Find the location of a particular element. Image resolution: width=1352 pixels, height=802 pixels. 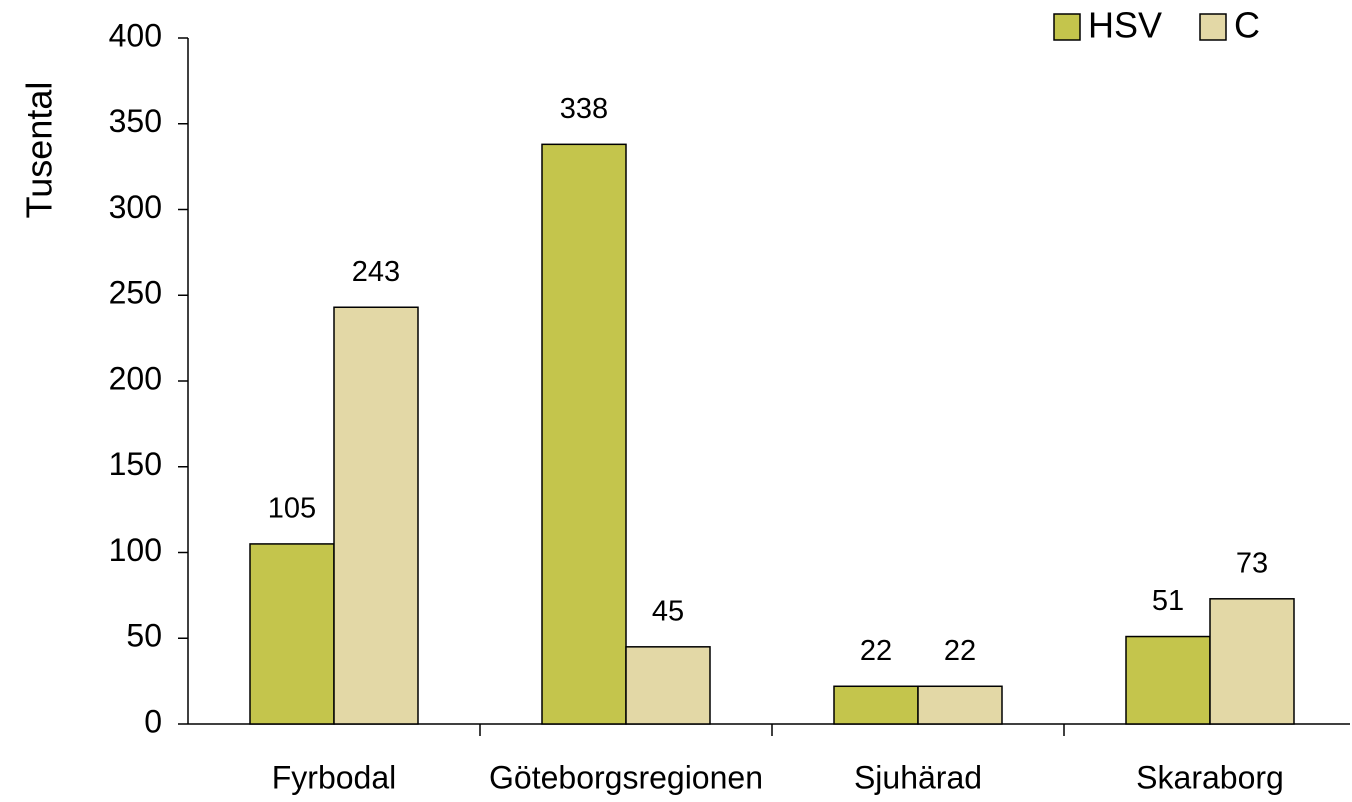

y-tick-label: 350 is located at coordinates (135, 121).